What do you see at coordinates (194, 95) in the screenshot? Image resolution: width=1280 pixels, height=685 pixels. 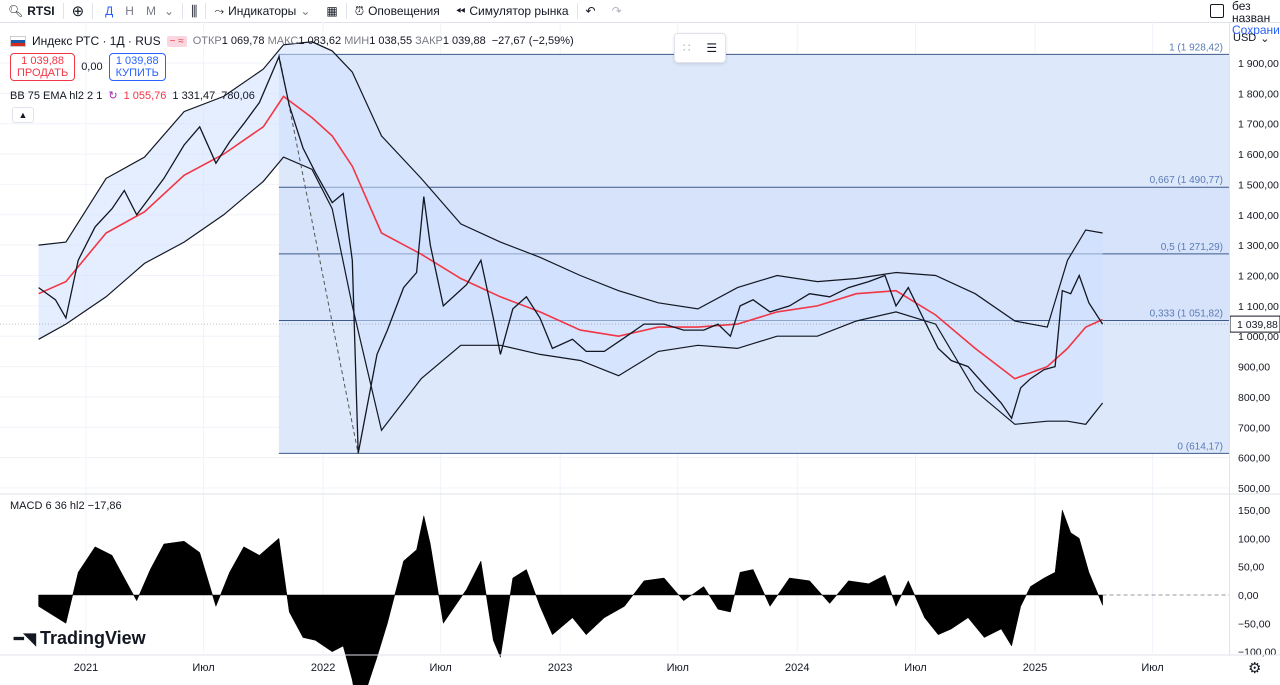 I see `bb-upper-value: 1 331,47` at bounding box center [194, 95].